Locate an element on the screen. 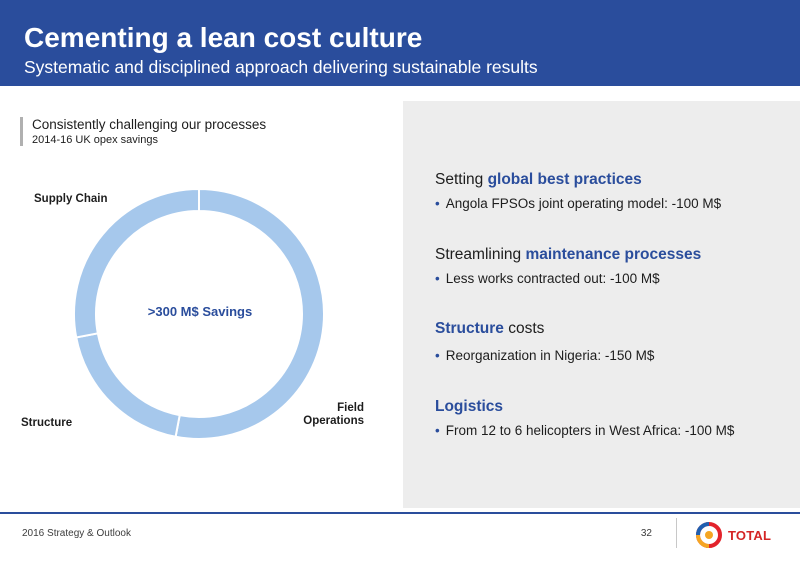 The height and width of the screenshot is (582, 800). segment-label-field-line2: Operations is located at coordinates (333, 421).